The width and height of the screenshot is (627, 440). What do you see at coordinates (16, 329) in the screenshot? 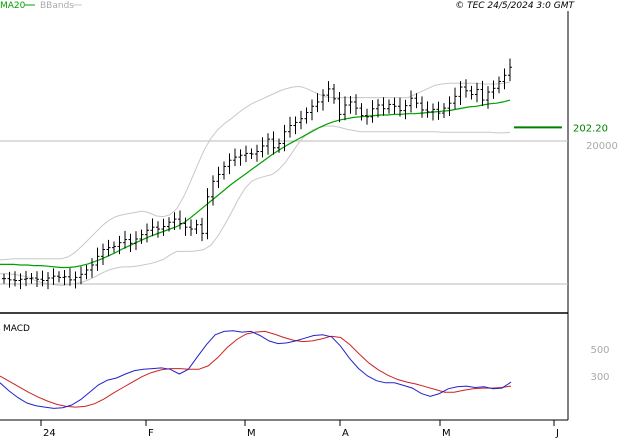
I see `macd-title: MACD` at bounding box center [16, 329].